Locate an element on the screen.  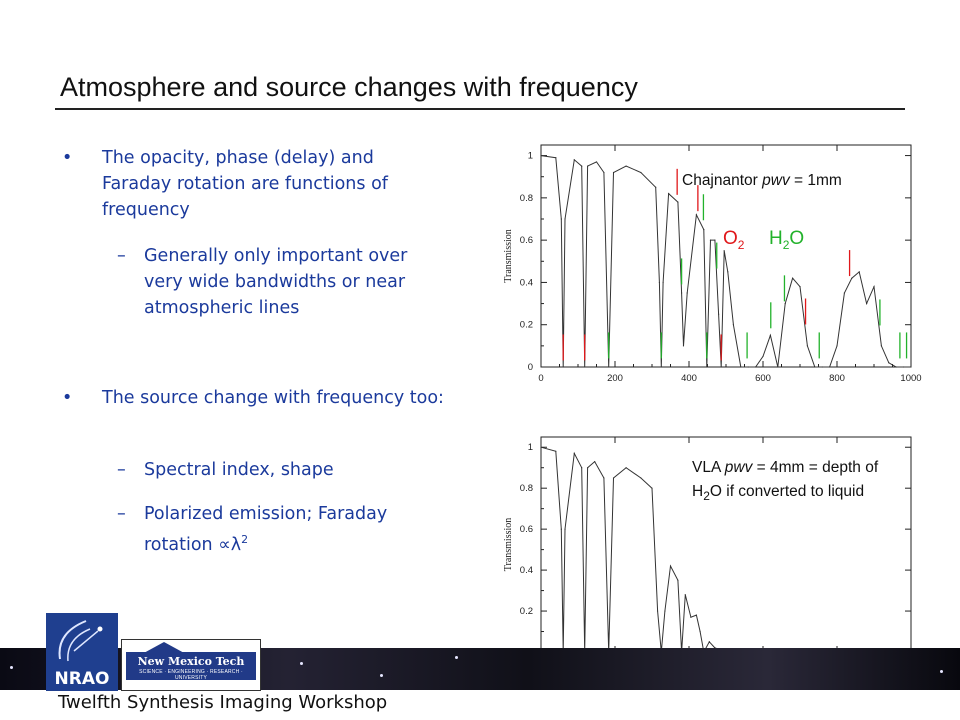
sub-bullet-spectral-text: Spectral index, shape is located at coordinates (239, 470).